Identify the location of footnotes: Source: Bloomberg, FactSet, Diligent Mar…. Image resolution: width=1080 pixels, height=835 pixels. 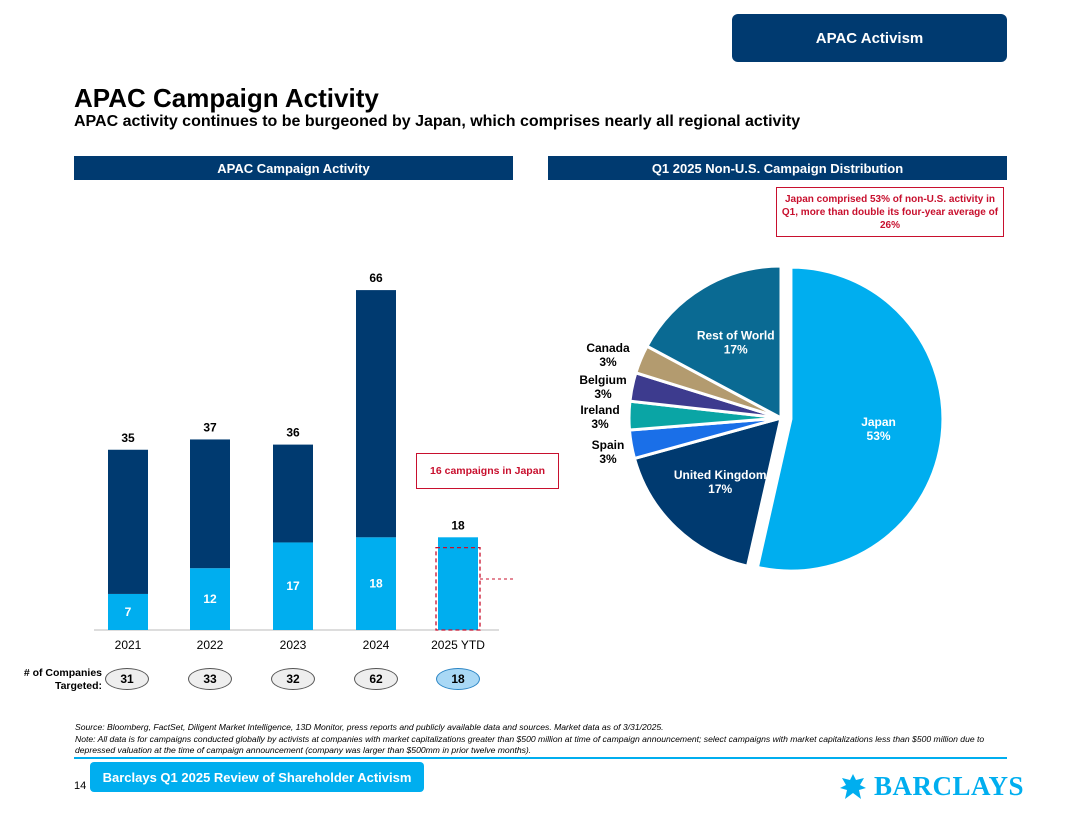
(542, 739).